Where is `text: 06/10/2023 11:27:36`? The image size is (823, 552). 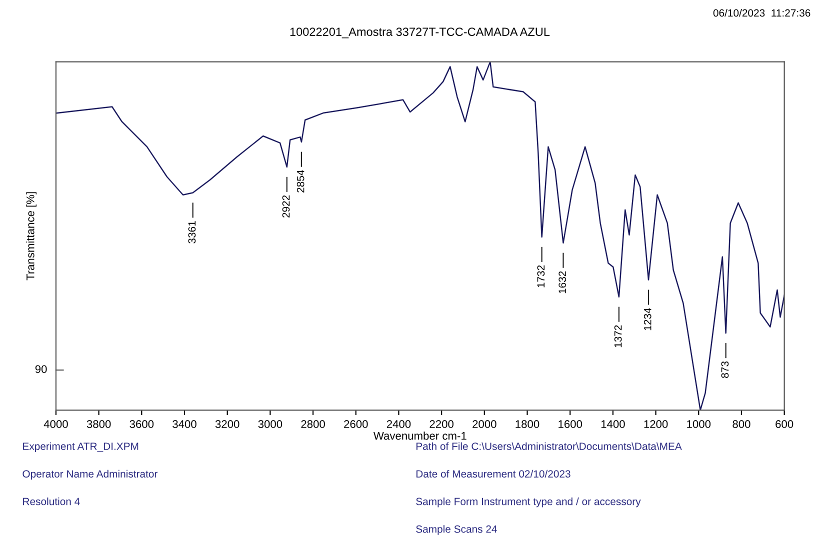
text: 06/10/2023 11:27:36 is located at coordinates (761, 13).